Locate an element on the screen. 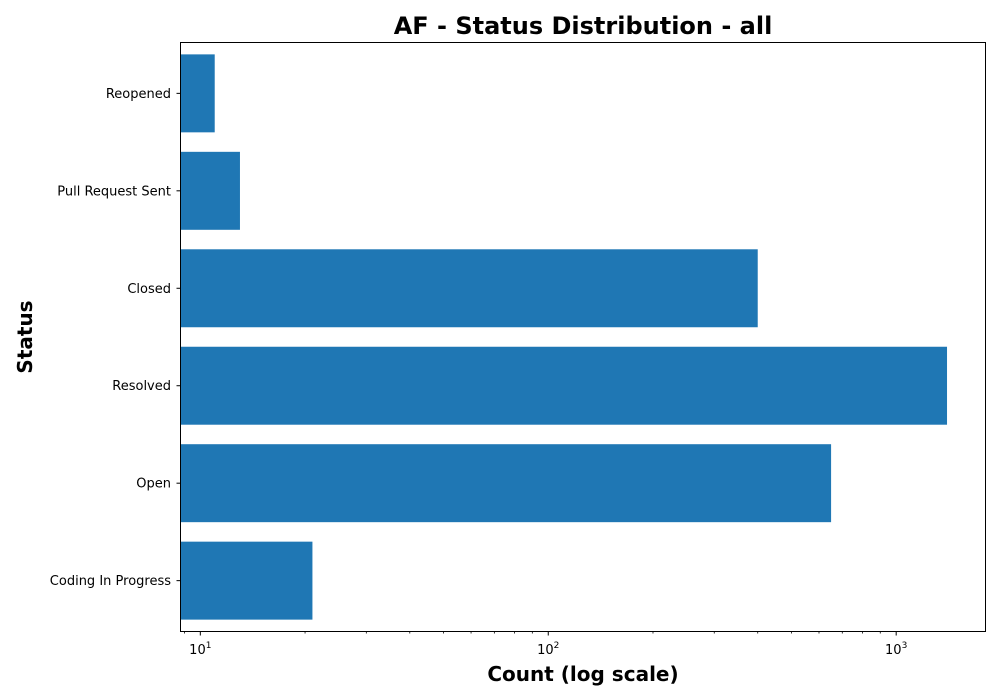  bar-pull-request-sent is located at coordinates (210, 190).